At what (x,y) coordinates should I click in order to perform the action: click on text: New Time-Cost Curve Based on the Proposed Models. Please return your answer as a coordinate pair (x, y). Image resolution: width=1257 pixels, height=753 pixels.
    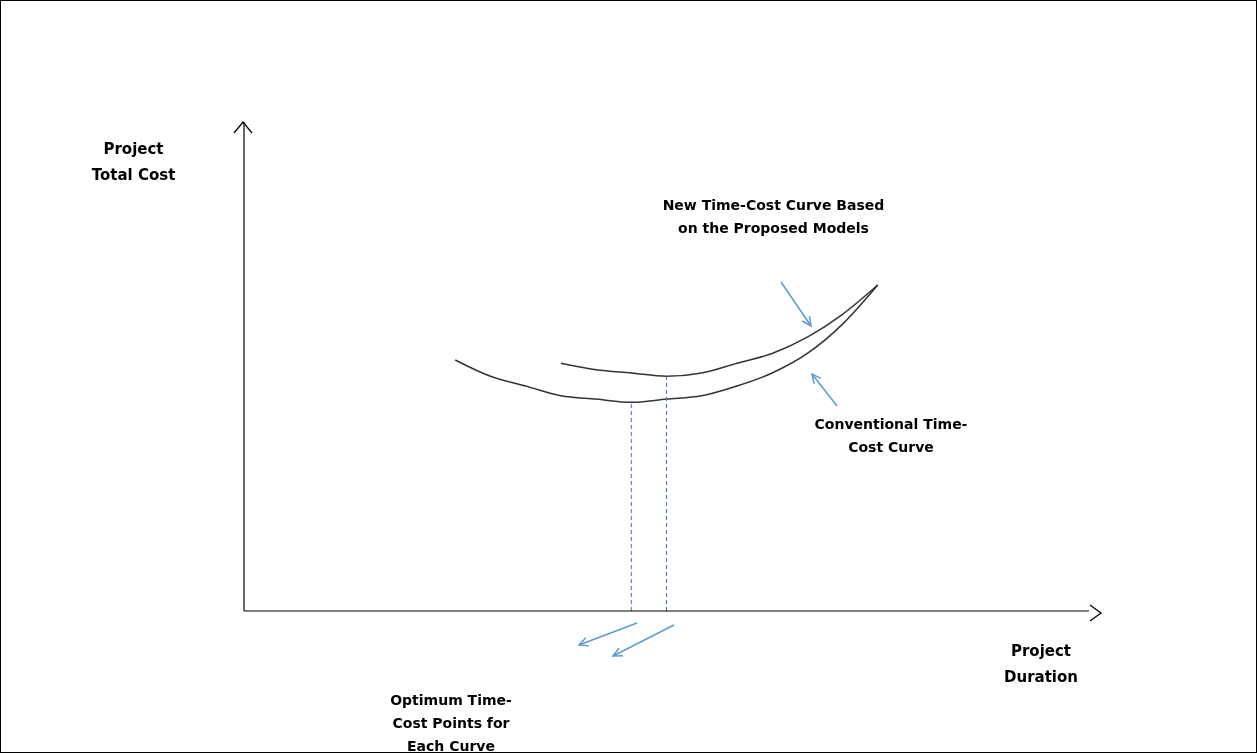
    Looking at the image, I should click on (773, 217).